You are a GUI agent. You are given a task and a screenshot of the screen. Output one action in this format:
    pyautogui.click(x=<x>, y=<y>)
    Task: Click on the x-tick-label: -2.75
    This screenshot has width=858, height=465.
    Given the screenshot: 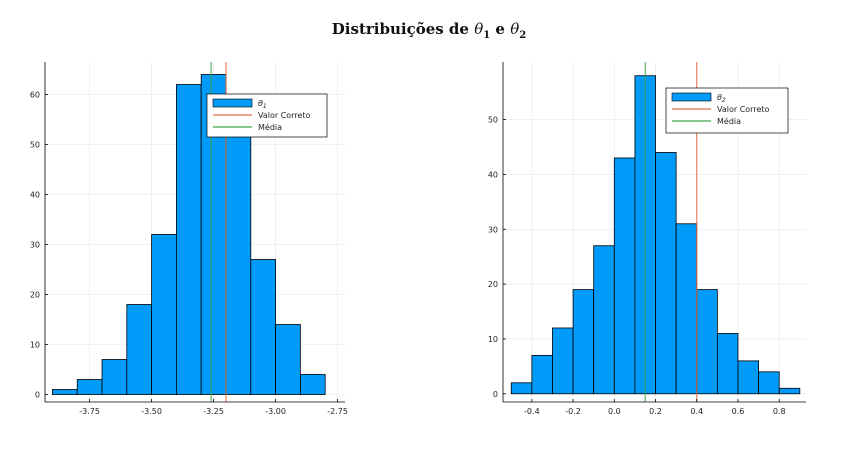 What is the action you would take?
    pyautogui.click(x=337, y=411)
    